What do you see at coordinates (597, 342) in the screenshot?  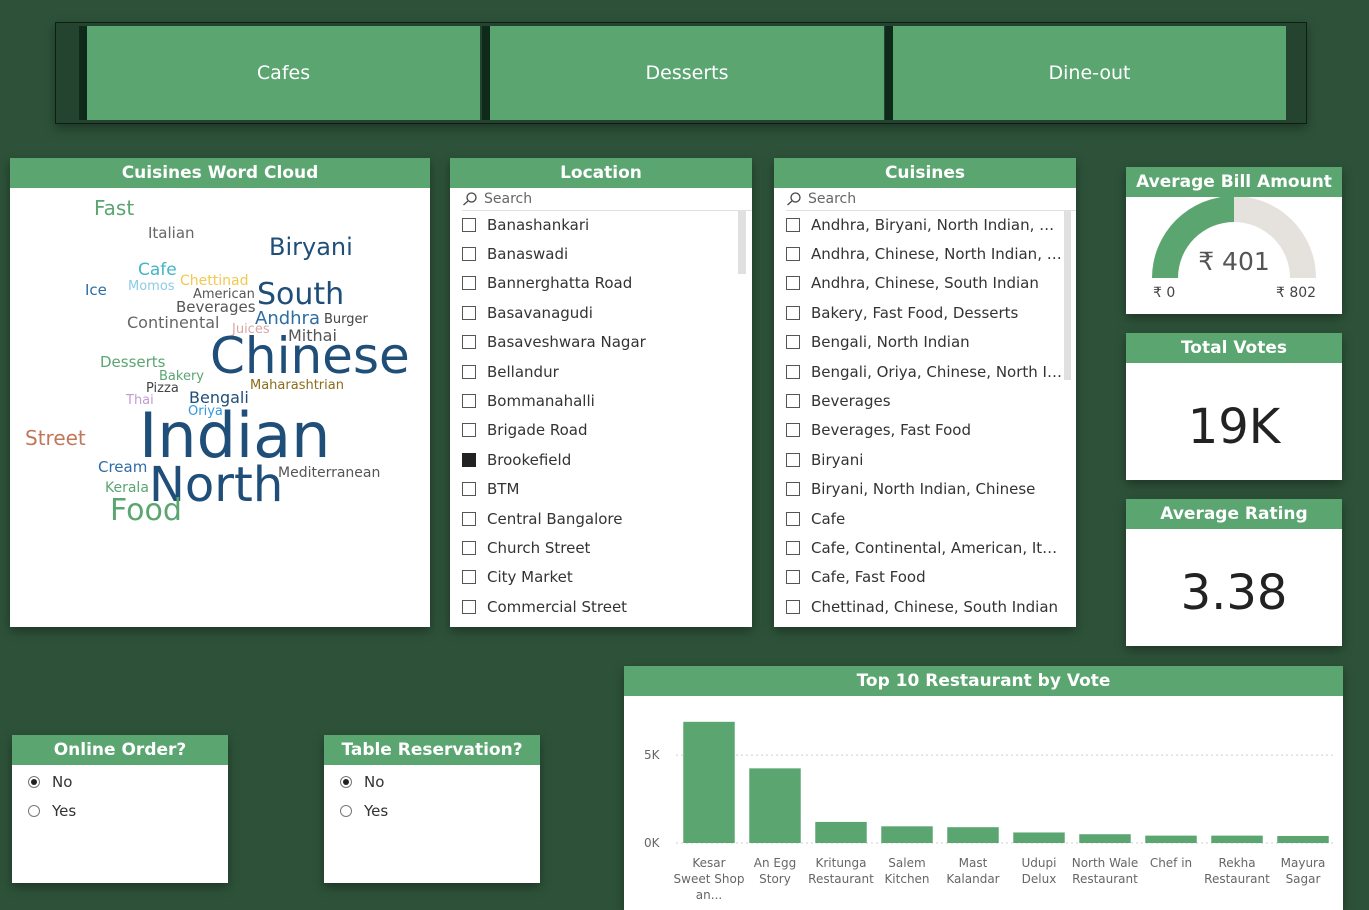 I see `location-list-item: Basaveshwara Nagar` at bounding box center [597, 342].